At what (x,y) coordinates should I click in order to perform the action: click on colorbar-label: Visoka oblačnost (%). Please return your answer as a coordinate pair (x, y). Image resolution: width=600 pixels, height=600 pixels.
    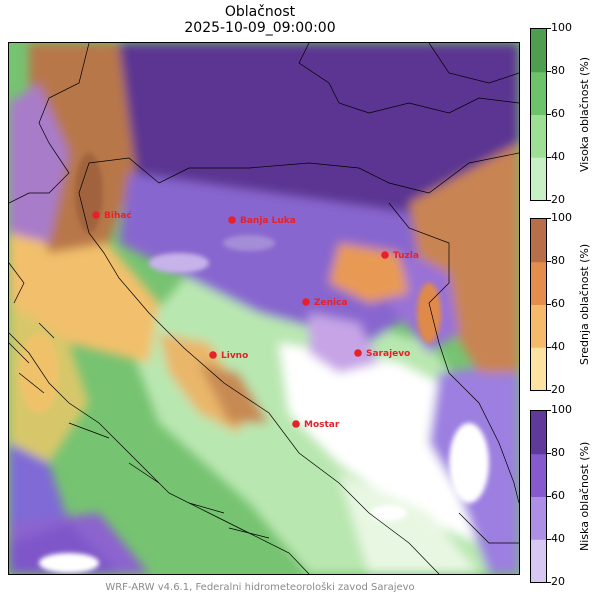
    Looking at the image, I should click on (584, 114).